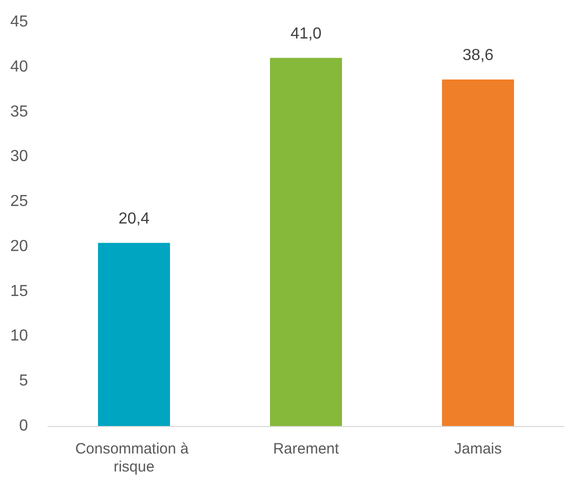 The height and width of the screenshot is (484, 572). What do you see at coordinates (19, 111) in the screenshot?
I see `y-tick-label: 35` at bounding box center [19, 111].